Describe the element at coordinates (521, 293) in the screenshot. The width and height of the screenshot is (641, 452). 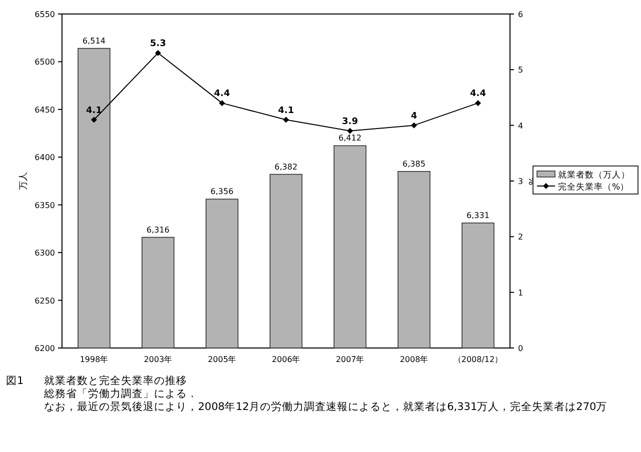
I see `y2-tick-label: 1` at that location.